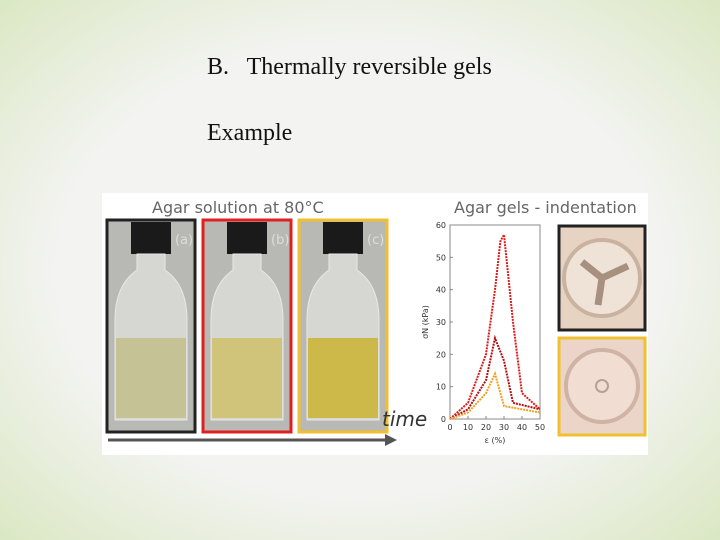 Image resolution: width=720 pixels, height=540 pixels. What do you see at coordinates (441, 322) in the screenshot?
I see `y-tick-label: 30` at bounding box center [441, 322].